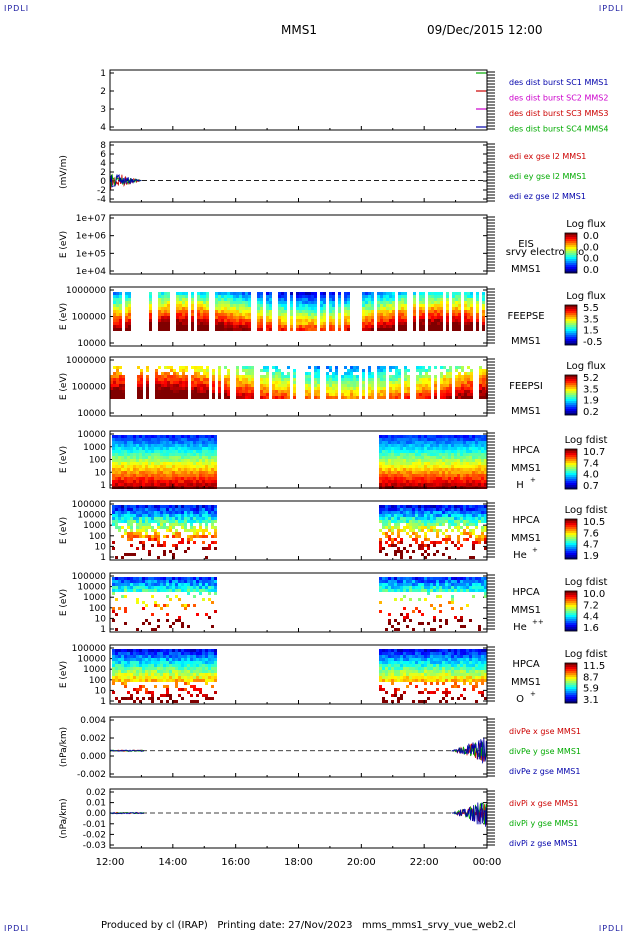  I want to click on spectrogram, so click(299, 382).